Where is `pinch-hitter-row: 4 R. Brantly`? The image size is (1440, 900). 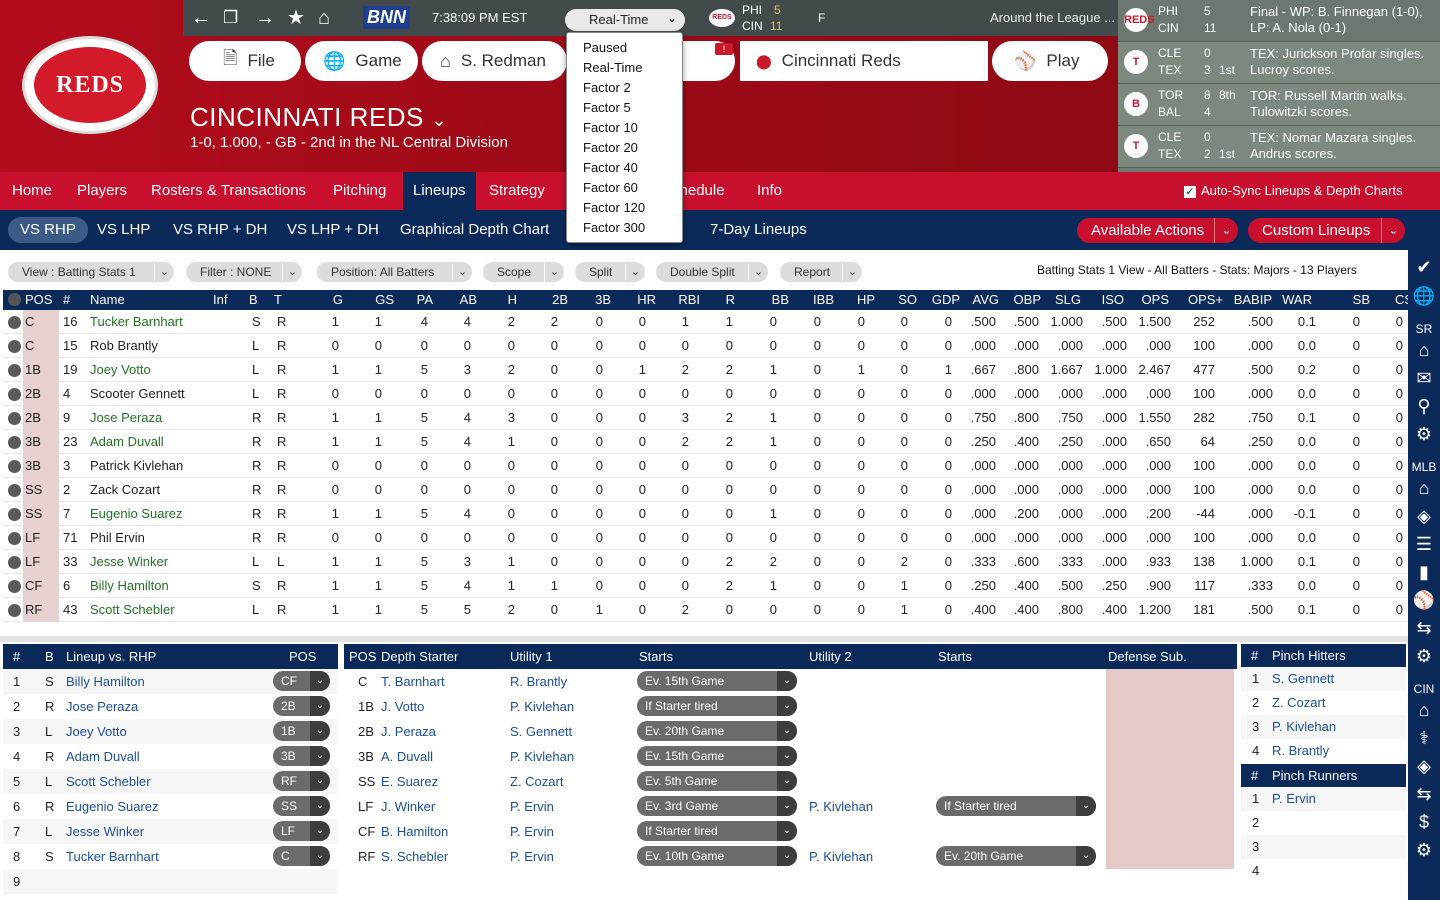
pinch-hitter-row: 4 R. Brantly is located at coordinates (1323, 751).